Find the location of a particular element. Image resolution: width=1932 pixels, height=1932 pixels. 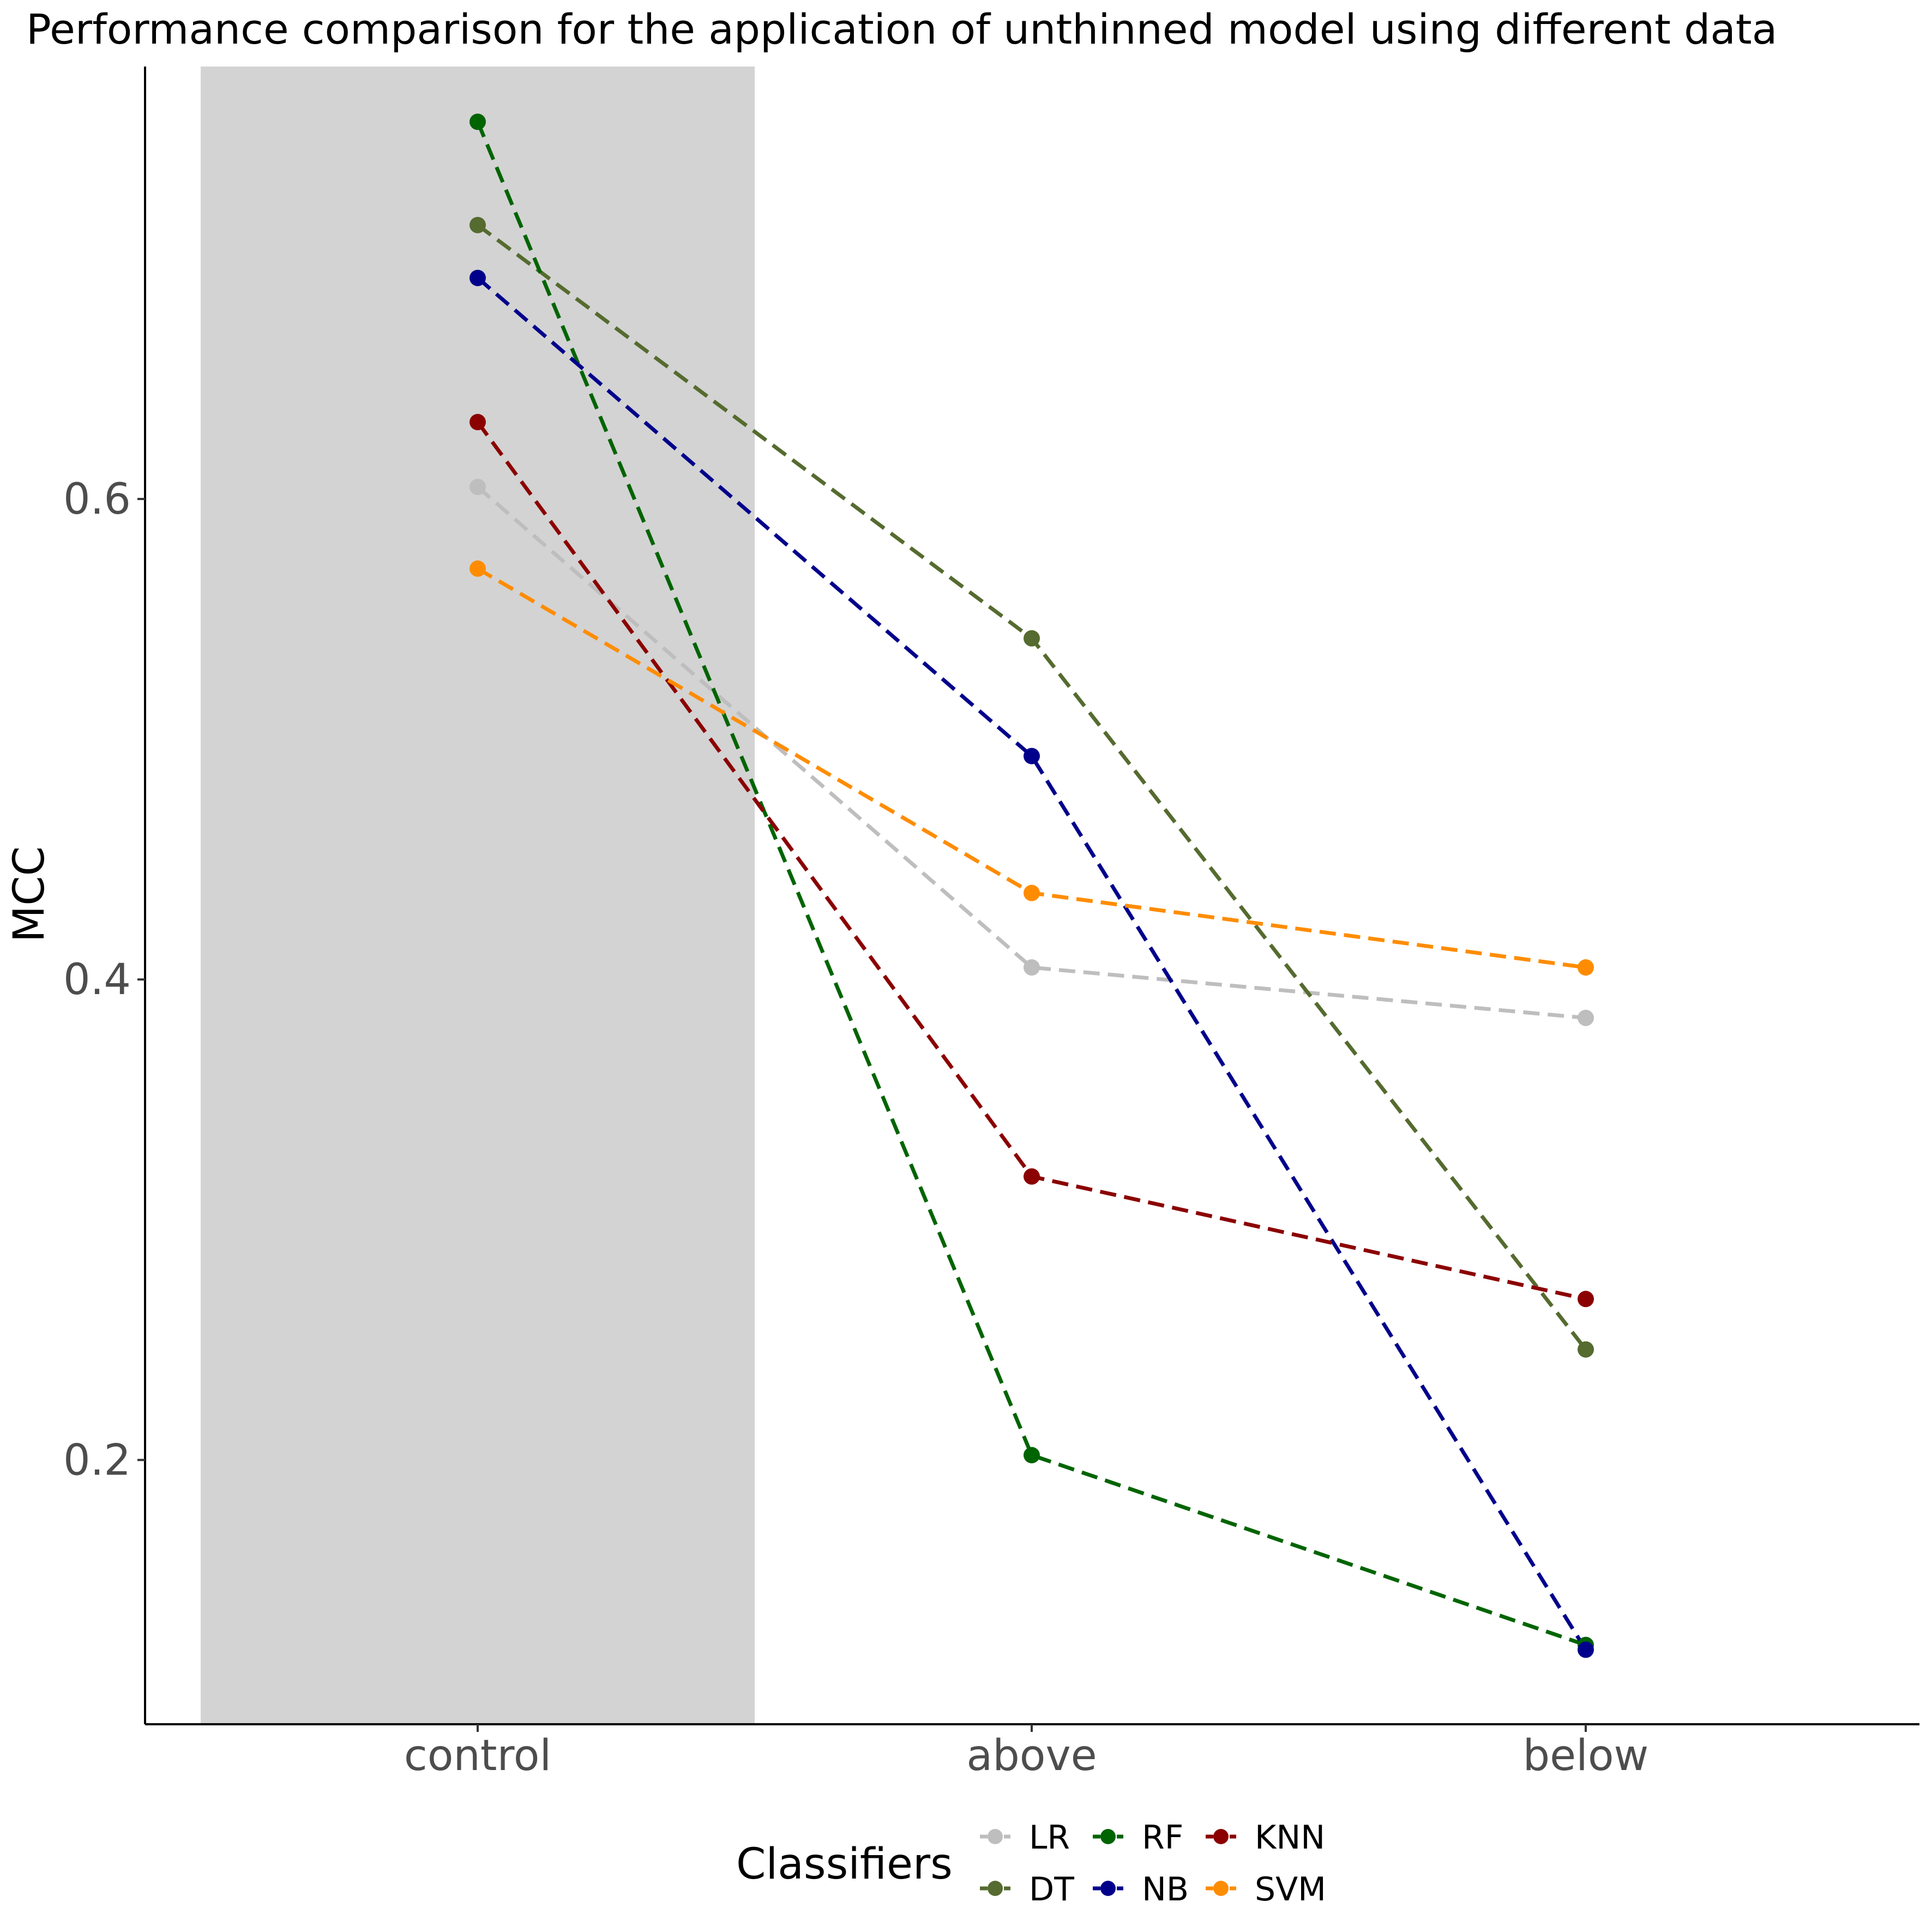

data-point-dt-control is located at coordinates (478, 224).